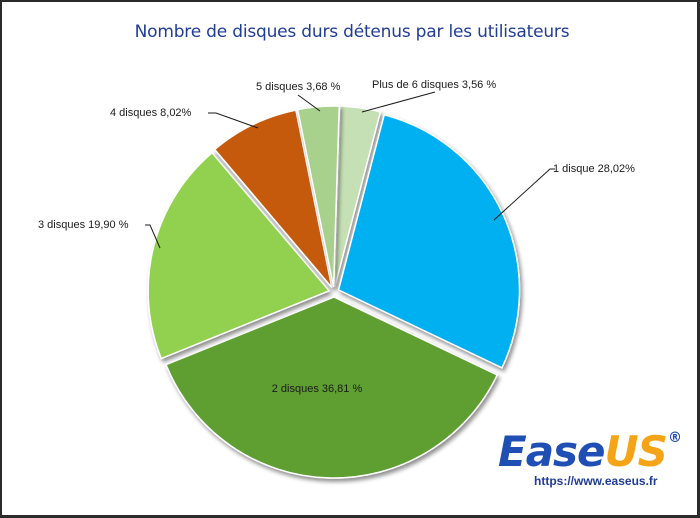 This screenshot has height=518, width=700. What do you see at coordinates (151, 113) in the screenshot?
I see `data-label: 4 disques 8,02%` at bounding box center [151, 113].